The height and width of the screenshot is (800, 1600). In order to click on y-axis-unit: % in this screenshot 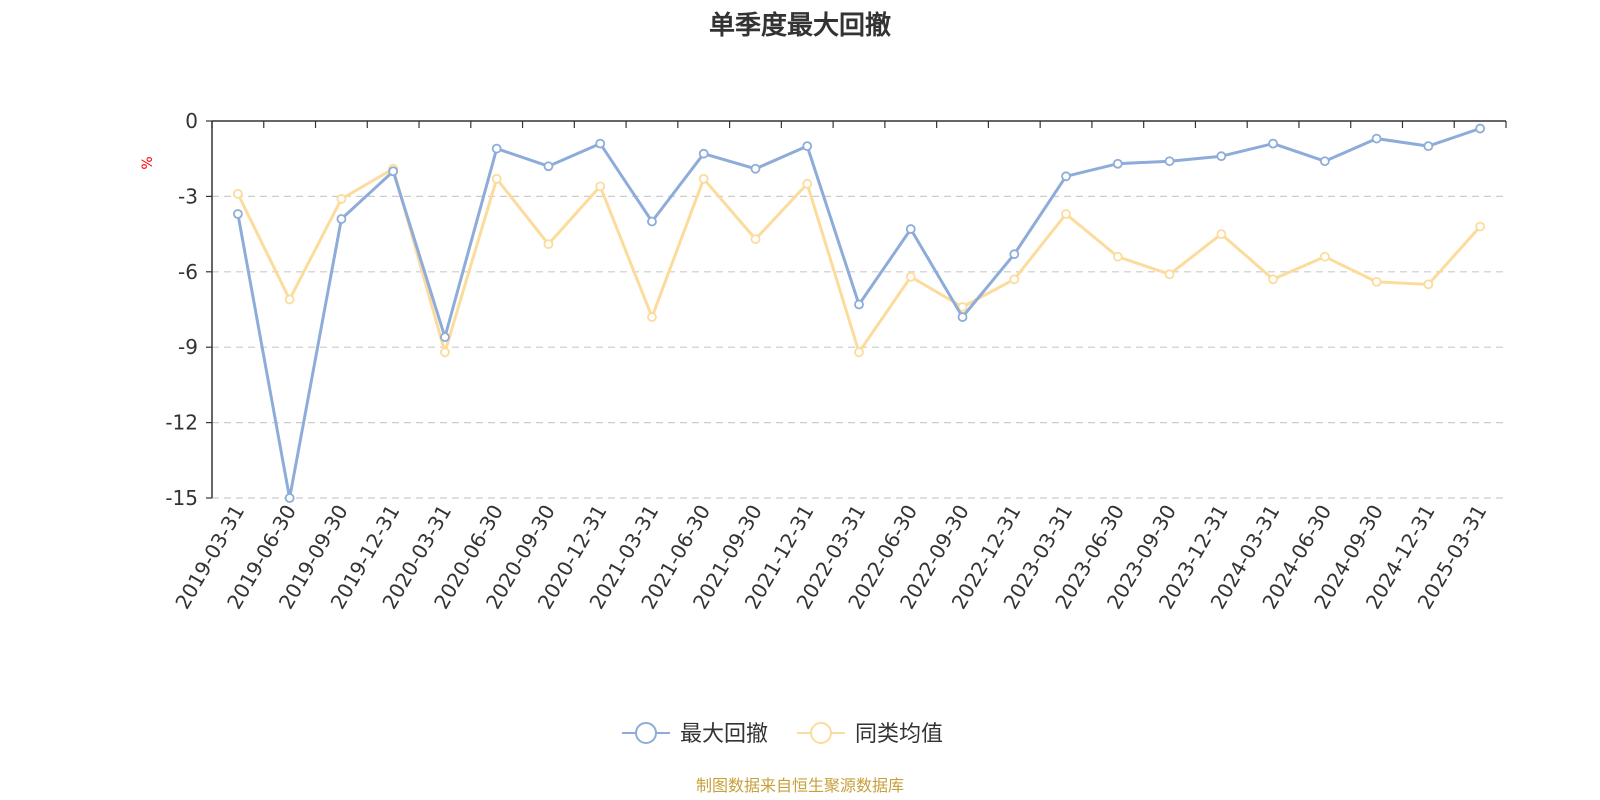, I will do `click(148, 162)`.